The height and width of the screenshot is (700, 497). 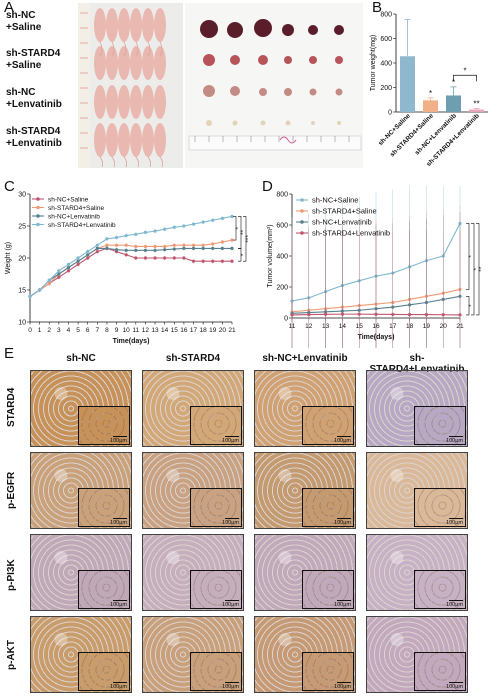 What do you see at coordinates (24, 21) in the screenshot?
I see `group-label-1: sh-NC +Saline` at bounding box center [24, 21].